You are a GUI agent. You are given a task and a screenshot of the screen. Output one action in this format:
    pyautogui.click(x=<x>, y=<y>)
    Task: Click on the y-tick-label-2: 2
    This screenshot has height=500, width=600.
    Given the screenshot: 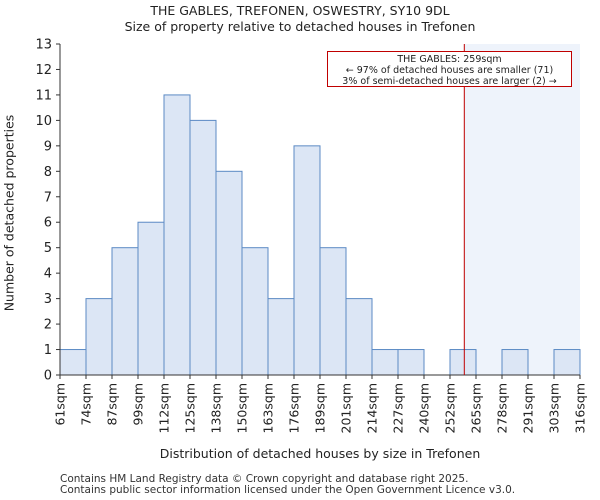 What is the action you would take?
    pyautogui.click(x=48, y=325)
    